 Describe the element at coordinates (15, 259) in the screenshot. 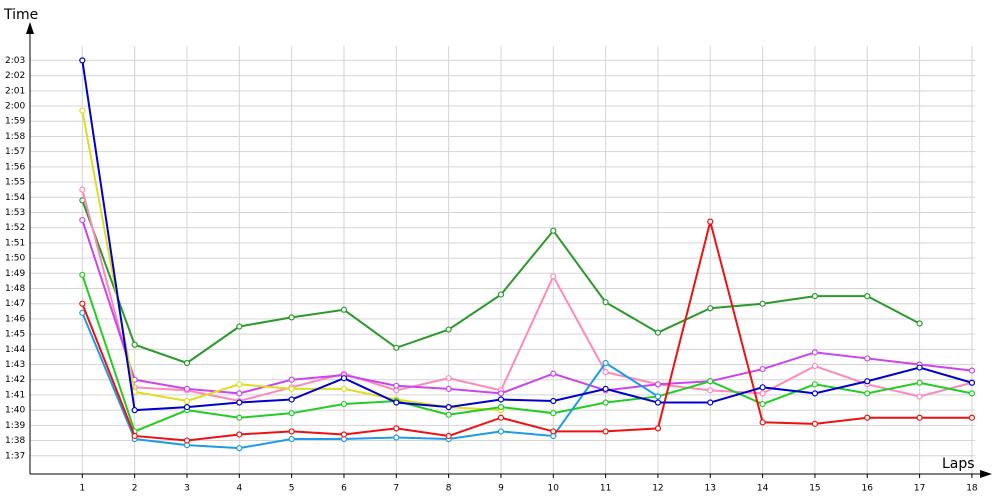

I see `y-tick-label: 1:50` at that location.